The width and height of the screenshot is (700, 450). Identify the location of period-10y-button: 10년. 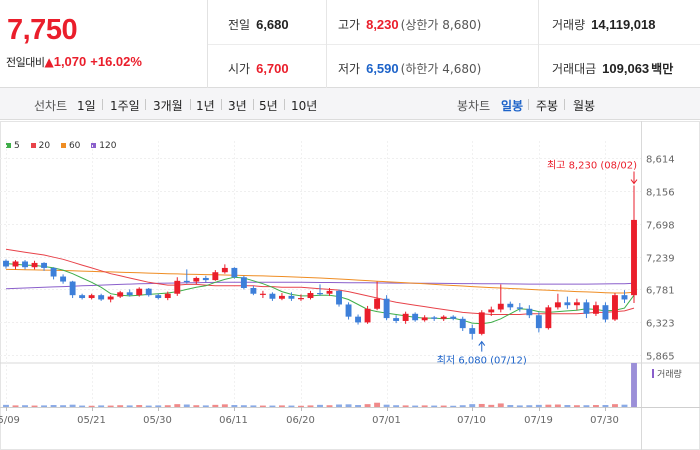
(304, 106).